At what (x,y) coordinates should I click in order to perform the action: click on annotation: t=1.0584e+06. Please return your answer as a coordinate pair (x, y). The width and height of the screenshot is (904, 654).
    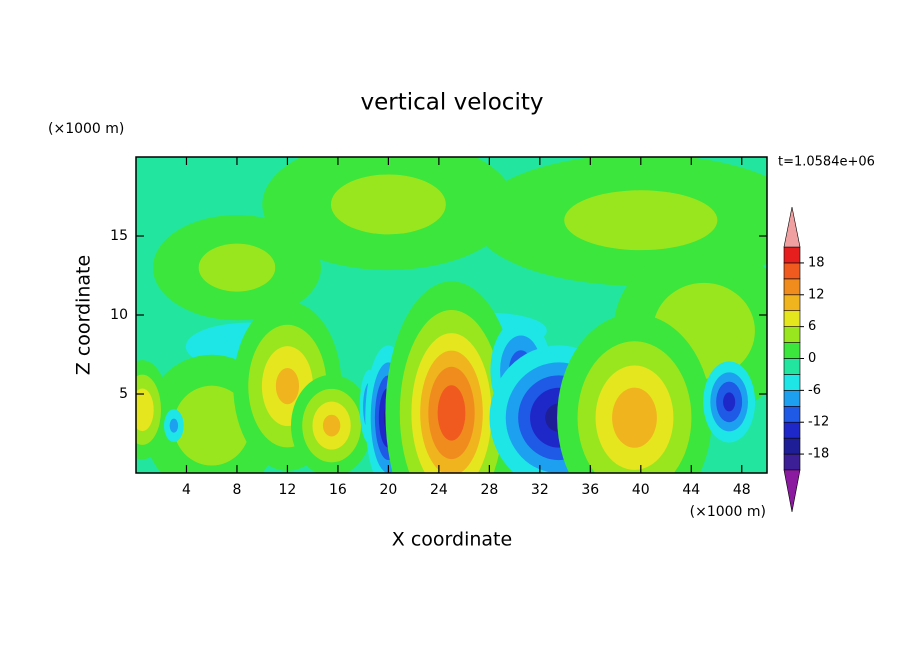
    Looking at the image, I should click on (826, 162).